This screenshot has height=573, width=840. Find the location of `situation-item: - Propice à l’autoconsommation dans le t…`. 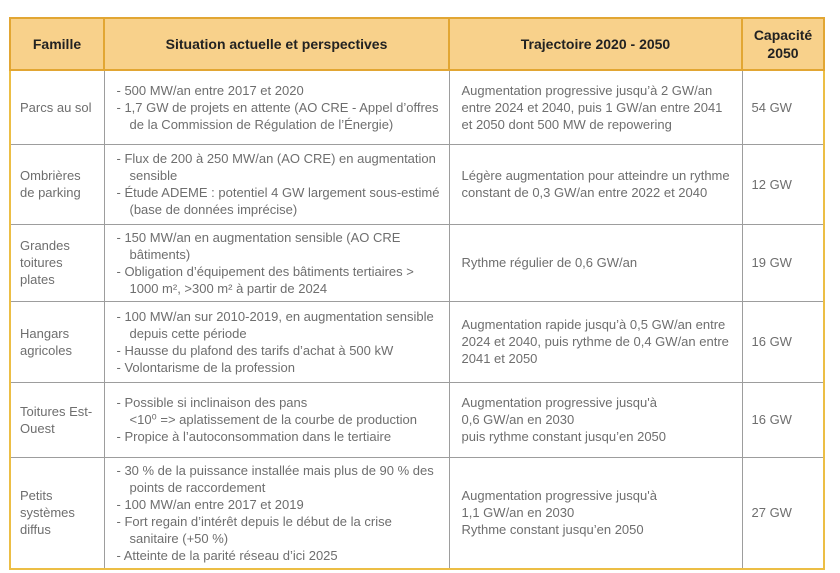

situation-item: - Propice à l’autoconsommation dans le t… is located at coordinates (254, 436).